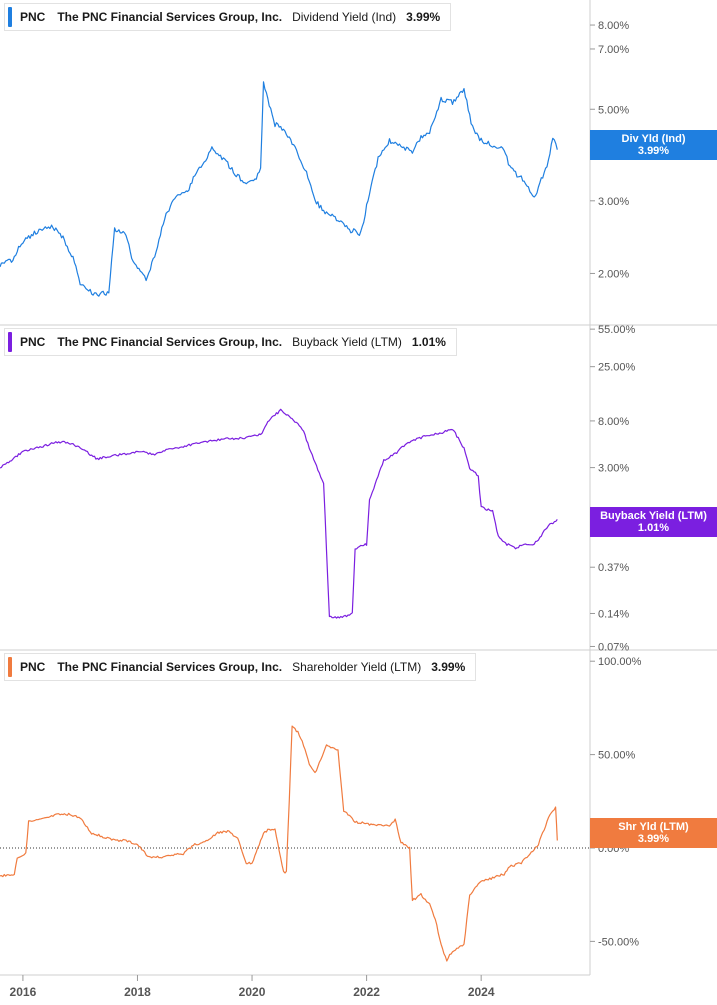 Image resolution: width=717 pixels, height=1005 pixels. Describe the element at coordinates (252, 992) in the screenshot. I see `x-tick-label: 2020` at that location.